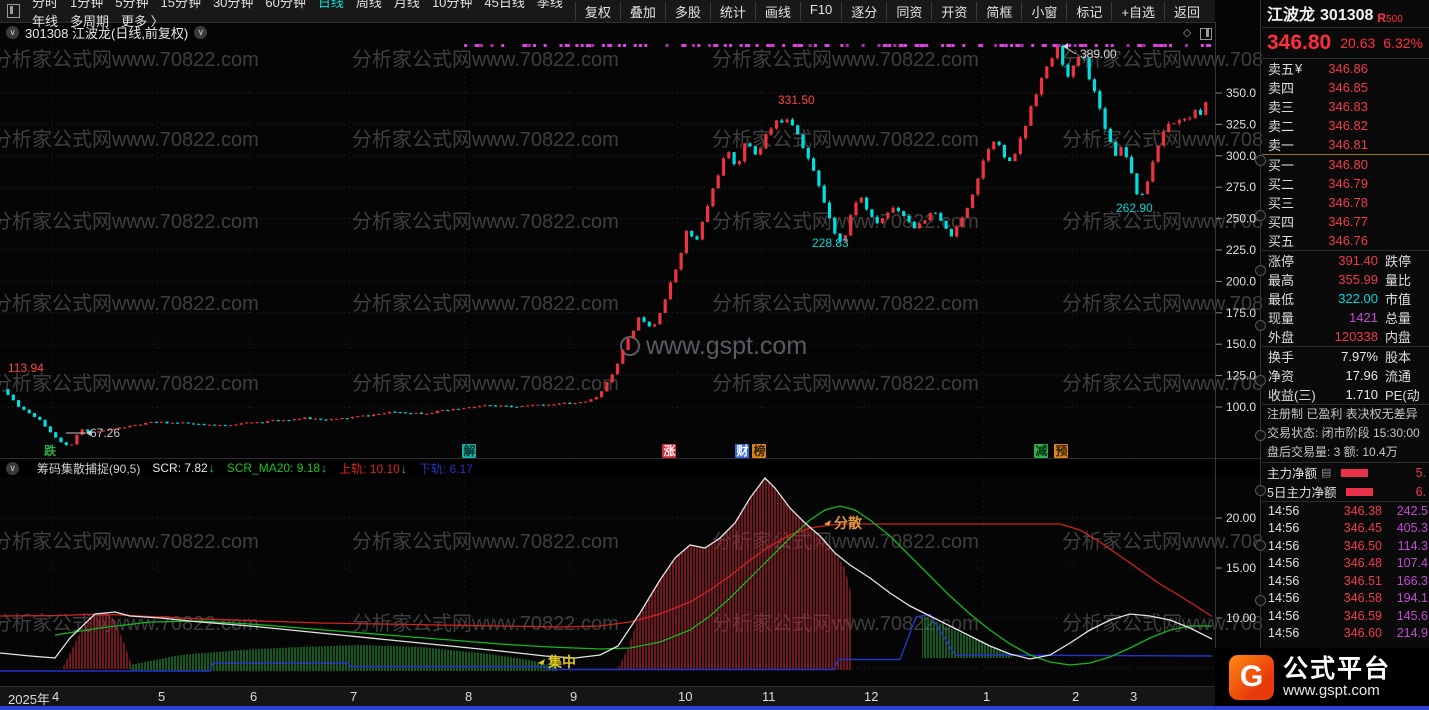 The height and width of the screenshot is (710, 1429). I want to click on ask-row-1: 卖四 346.85, so click(1345, 87).